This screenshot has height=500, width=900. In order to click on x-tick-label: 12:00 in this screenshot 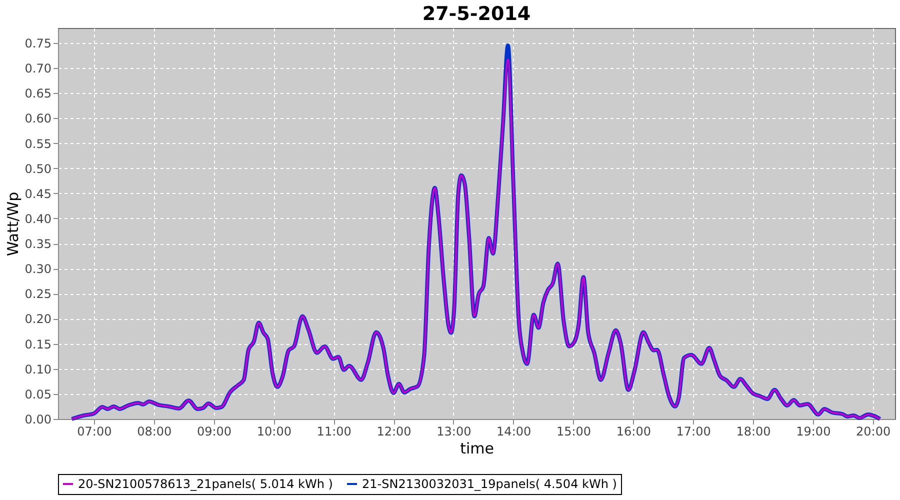, I will do `click(394, 431)`.